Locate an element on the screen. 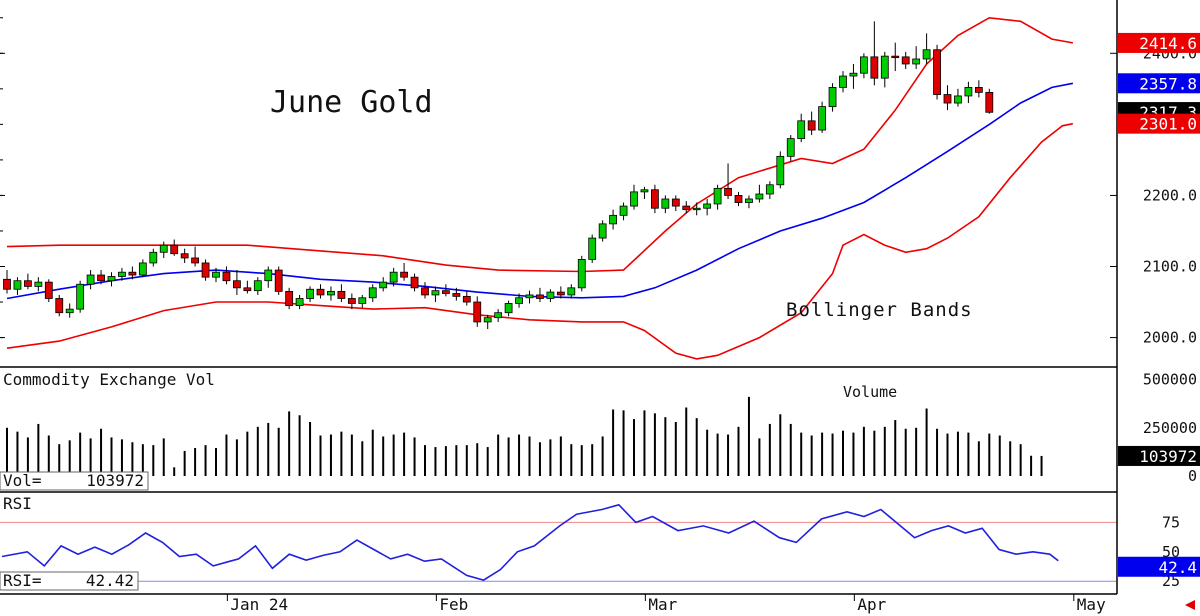 This screenshot has height=616, width=1200. price-badge-label: 2414.6 is located at coordinates (1168, 43).